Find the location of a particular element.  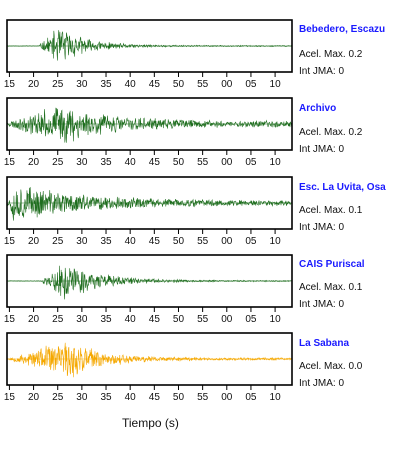

x-tick-label-3-9: 55 is located at coordinates (203, 241).